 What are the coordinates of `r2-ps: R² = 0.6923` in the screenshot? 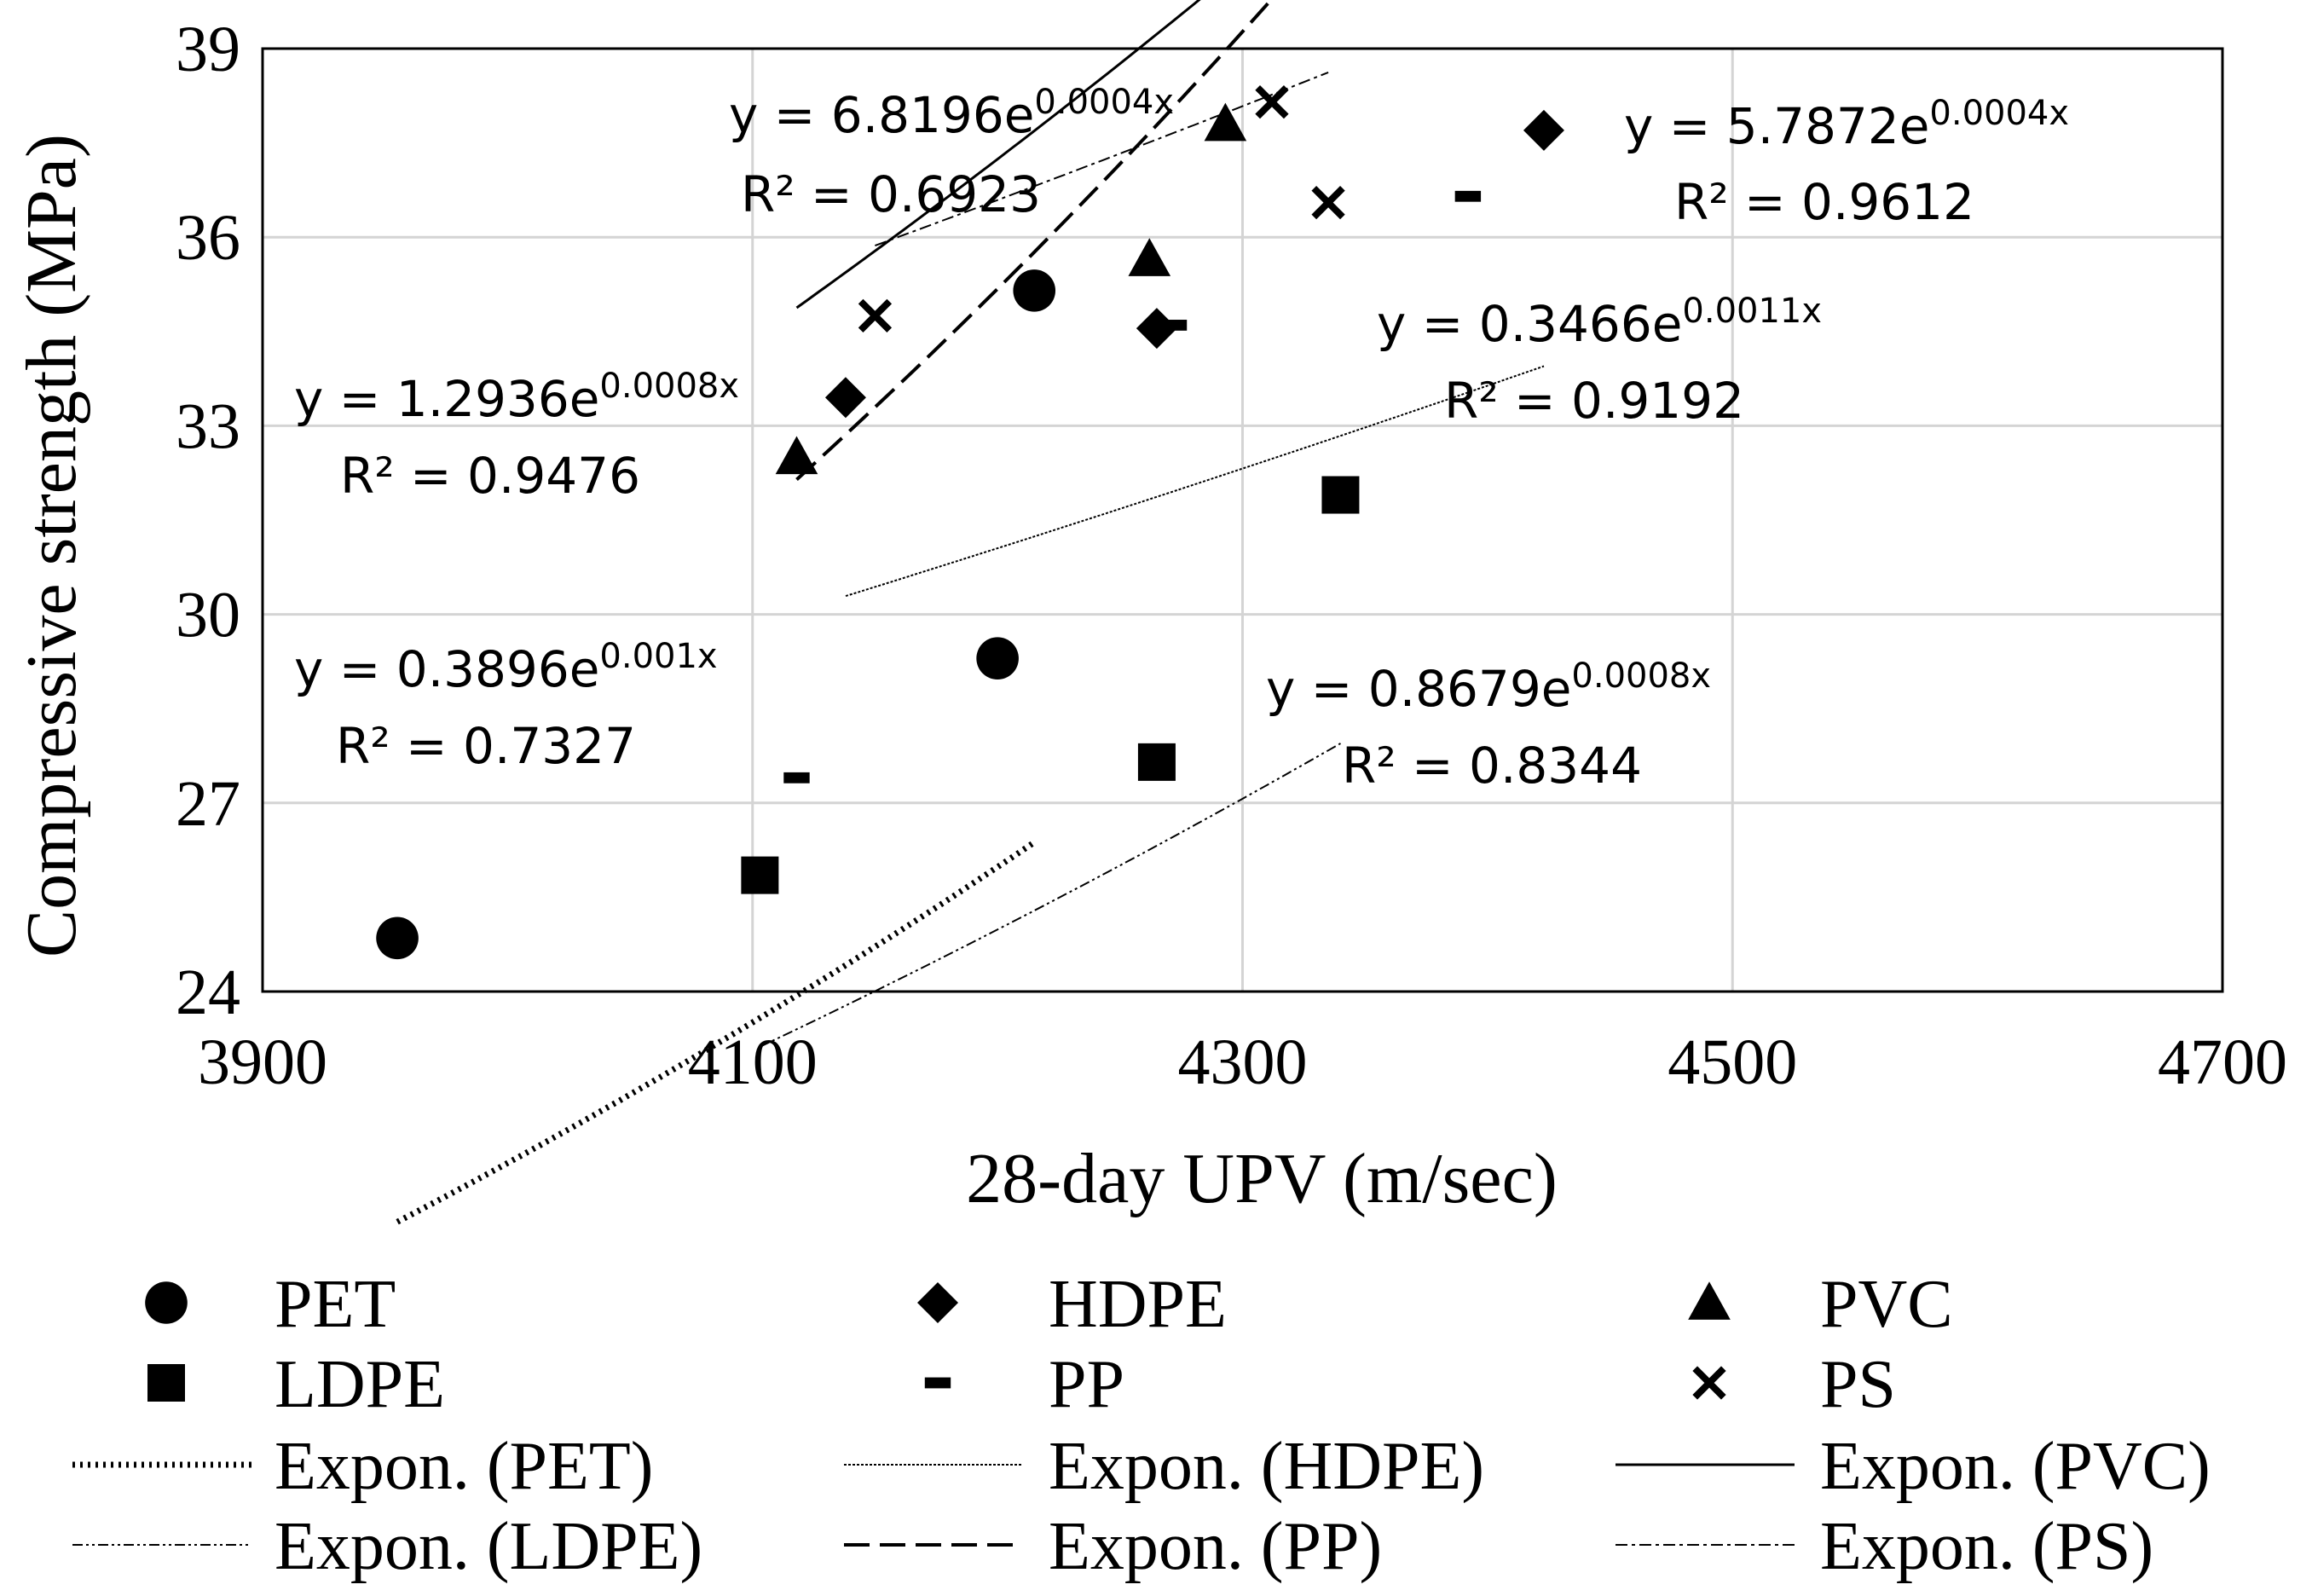 It's located at (891, 194).